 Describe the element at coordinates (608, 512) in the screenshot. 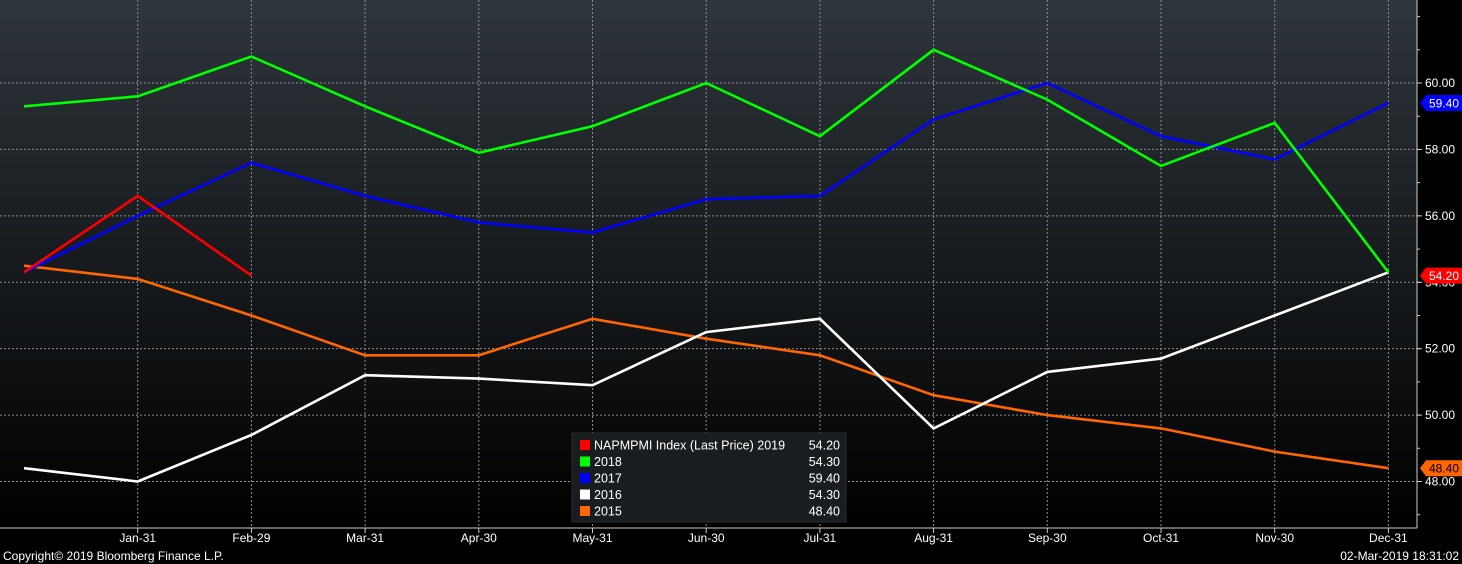

I see `legend-label: 2015` at that location.